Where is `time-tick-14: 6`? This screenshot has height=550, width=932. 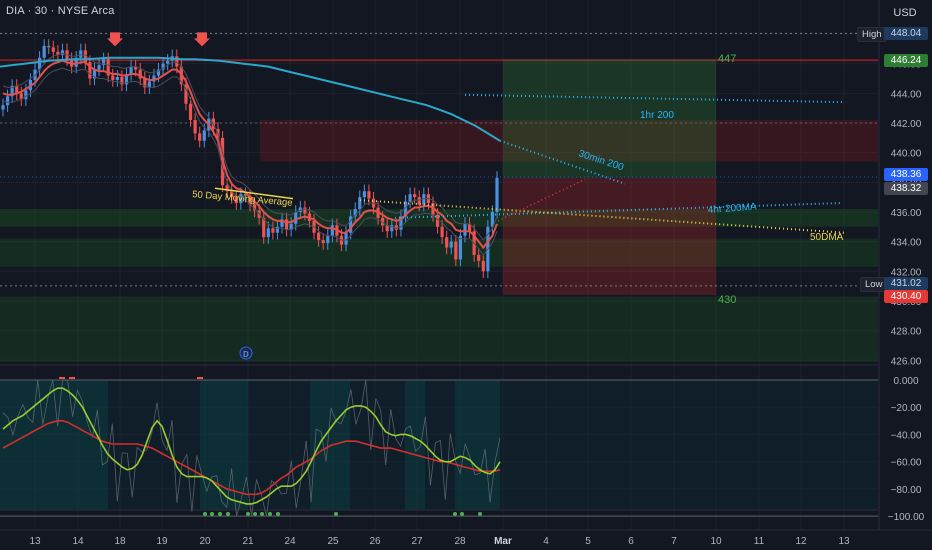 time-tick-14: 6 is located at coordinates (631, 541).